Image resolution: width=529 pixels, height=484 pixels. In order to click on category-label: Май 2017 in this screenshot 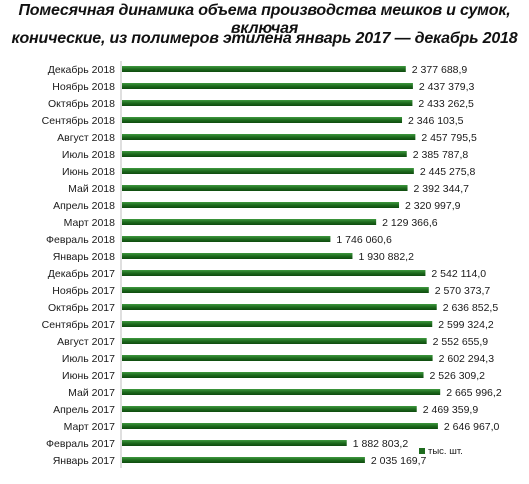, I will do `click(91, 393)`.